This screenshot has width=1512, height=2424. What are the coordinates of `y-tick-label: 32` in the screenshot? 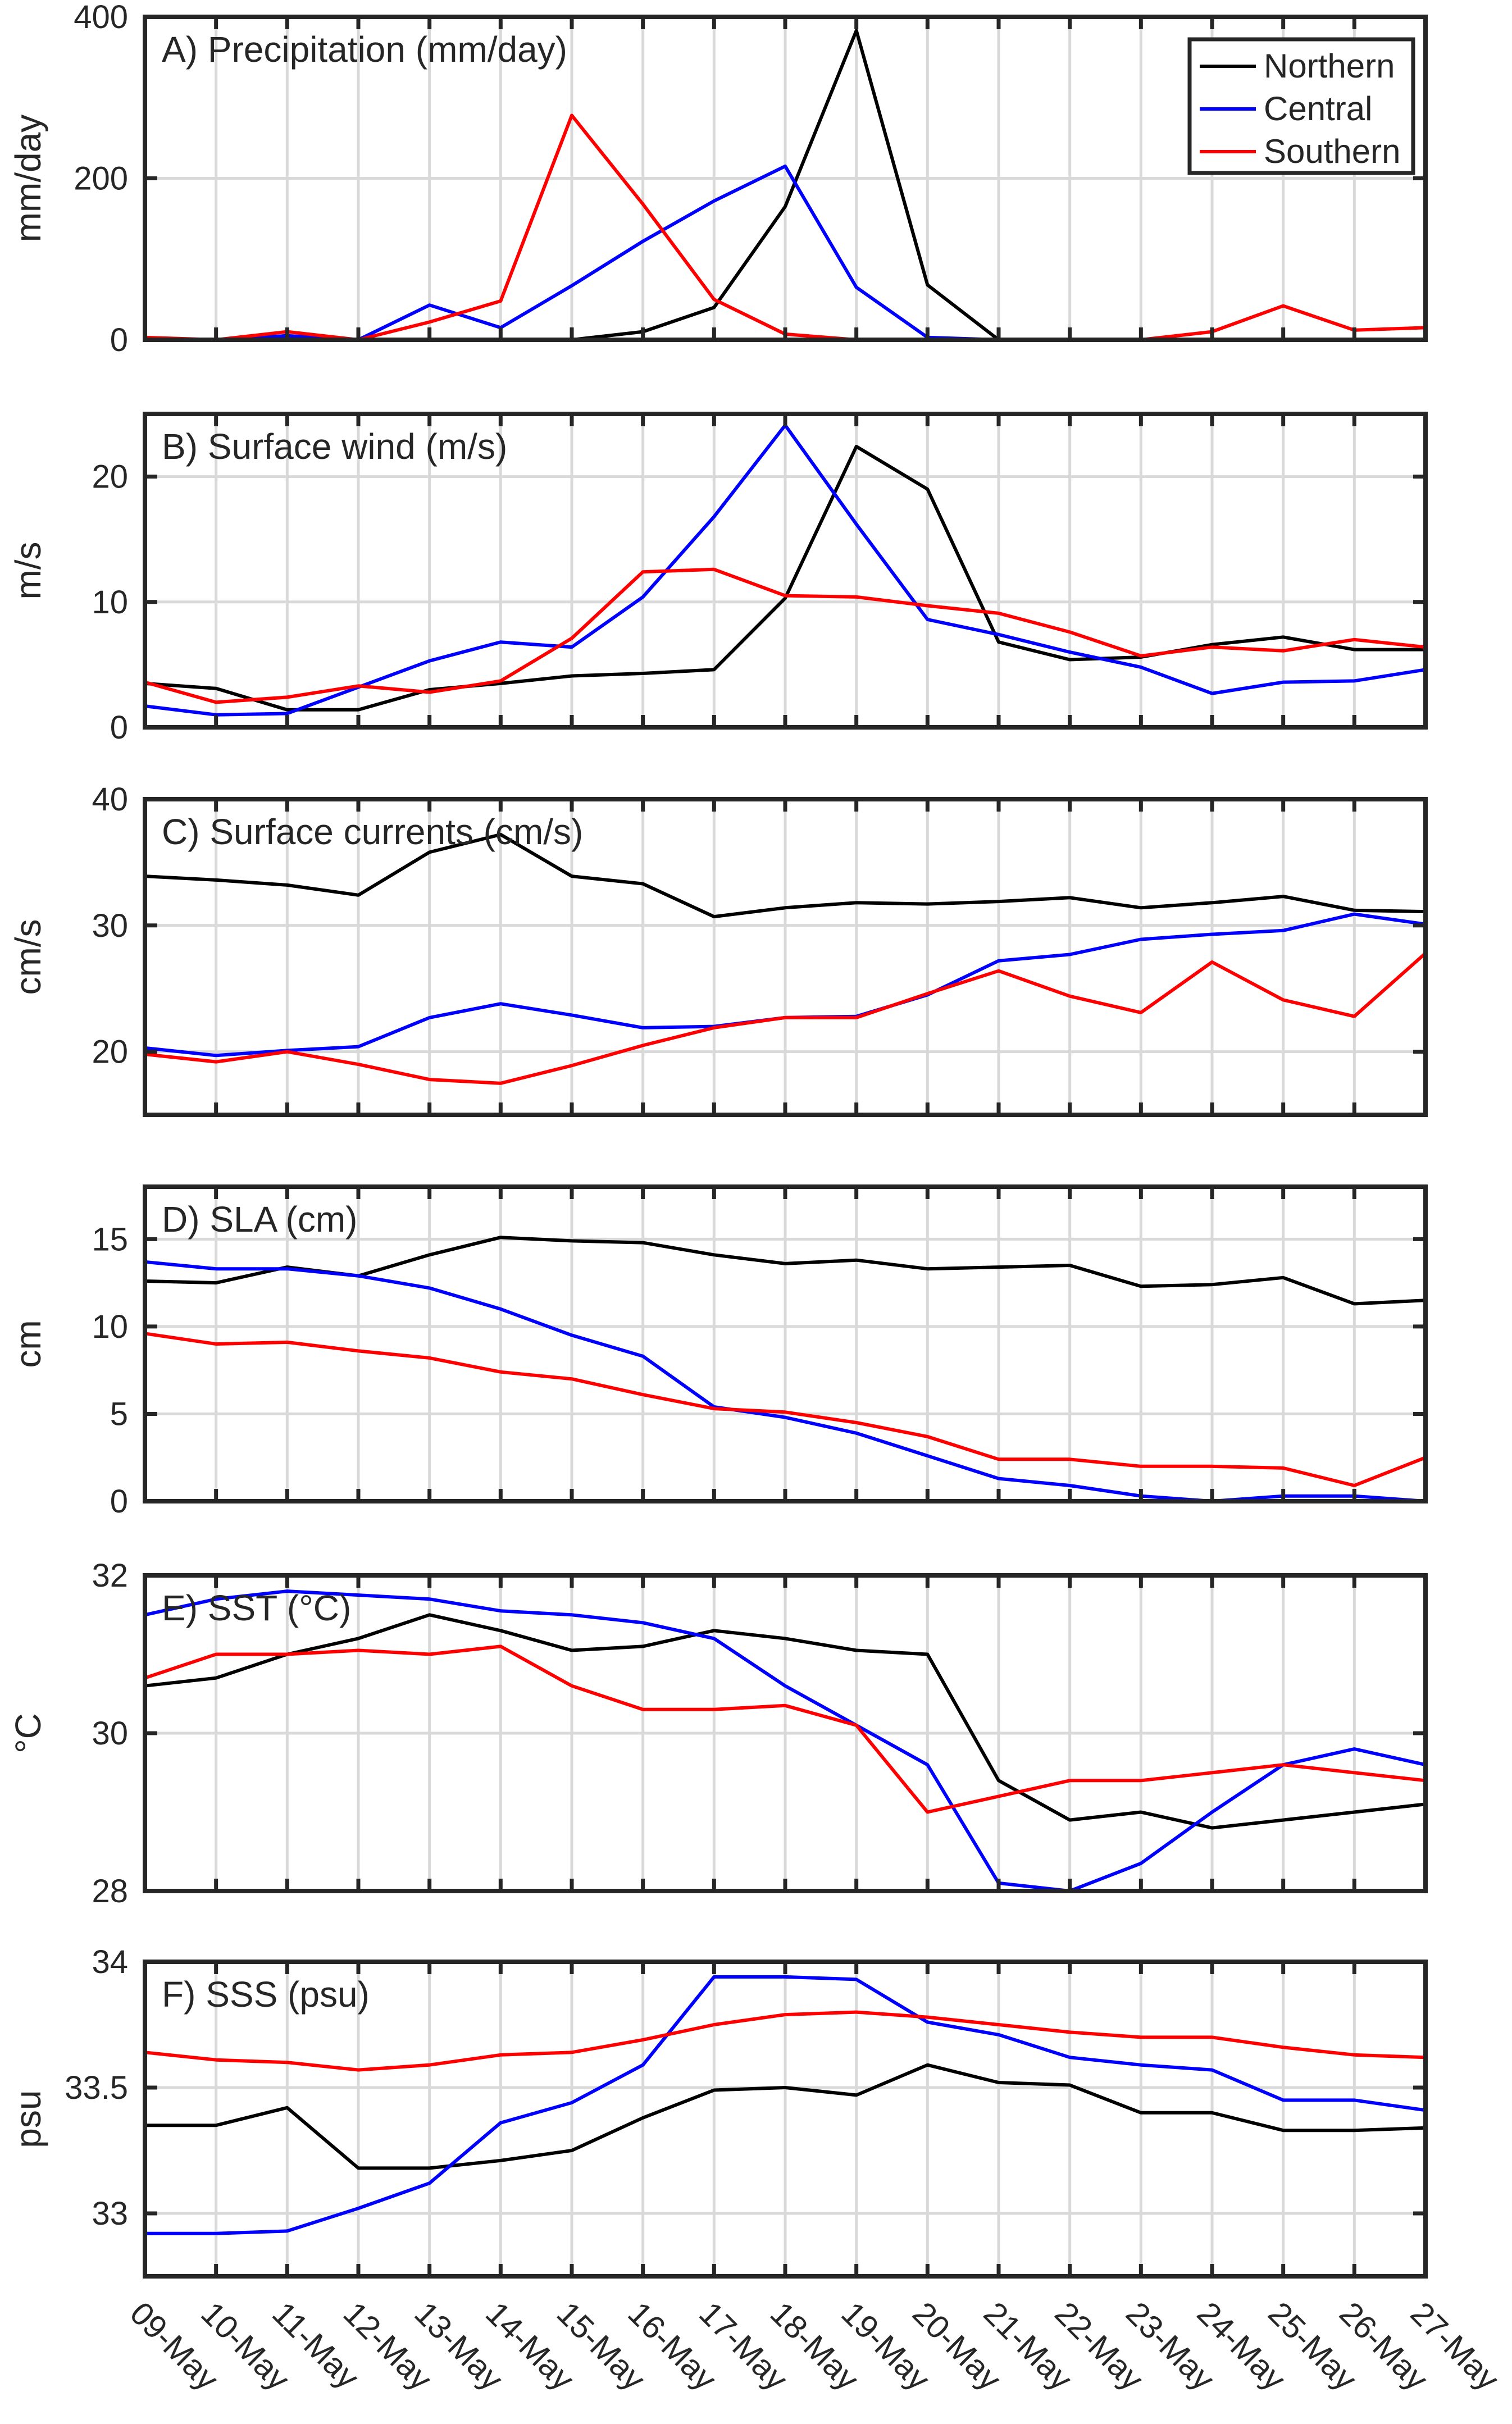 It's located at (110, 1575).